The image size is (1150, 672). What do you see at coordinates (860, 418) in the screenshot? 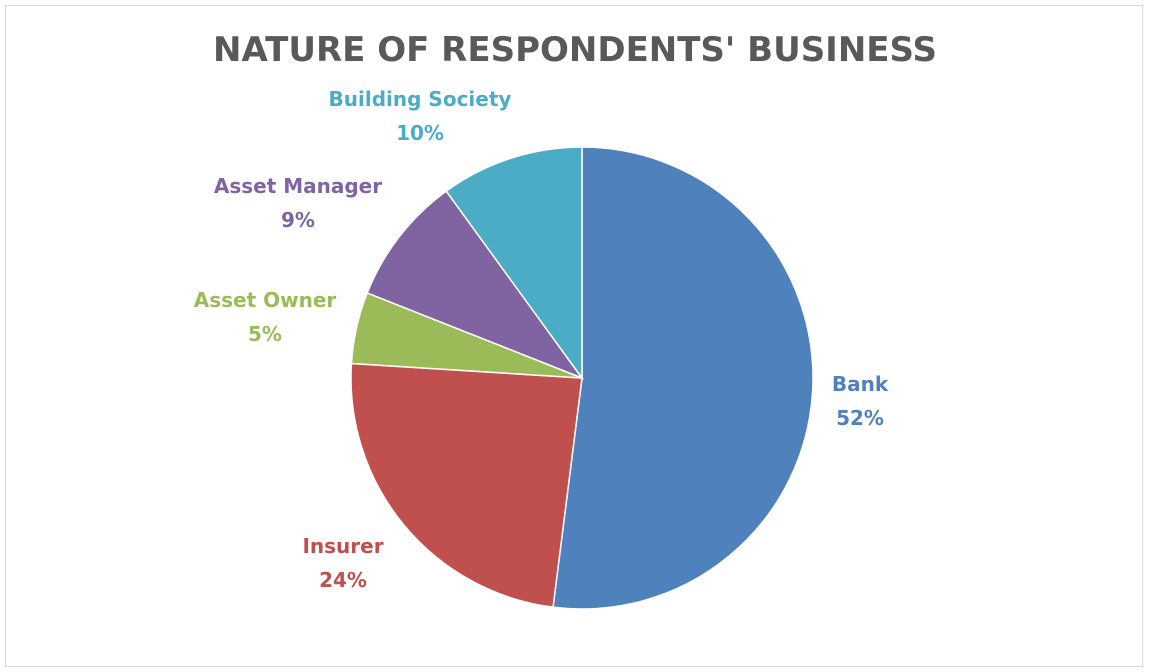
I see `data-label-value-bank: 52%` at bounding box center [860, 418].